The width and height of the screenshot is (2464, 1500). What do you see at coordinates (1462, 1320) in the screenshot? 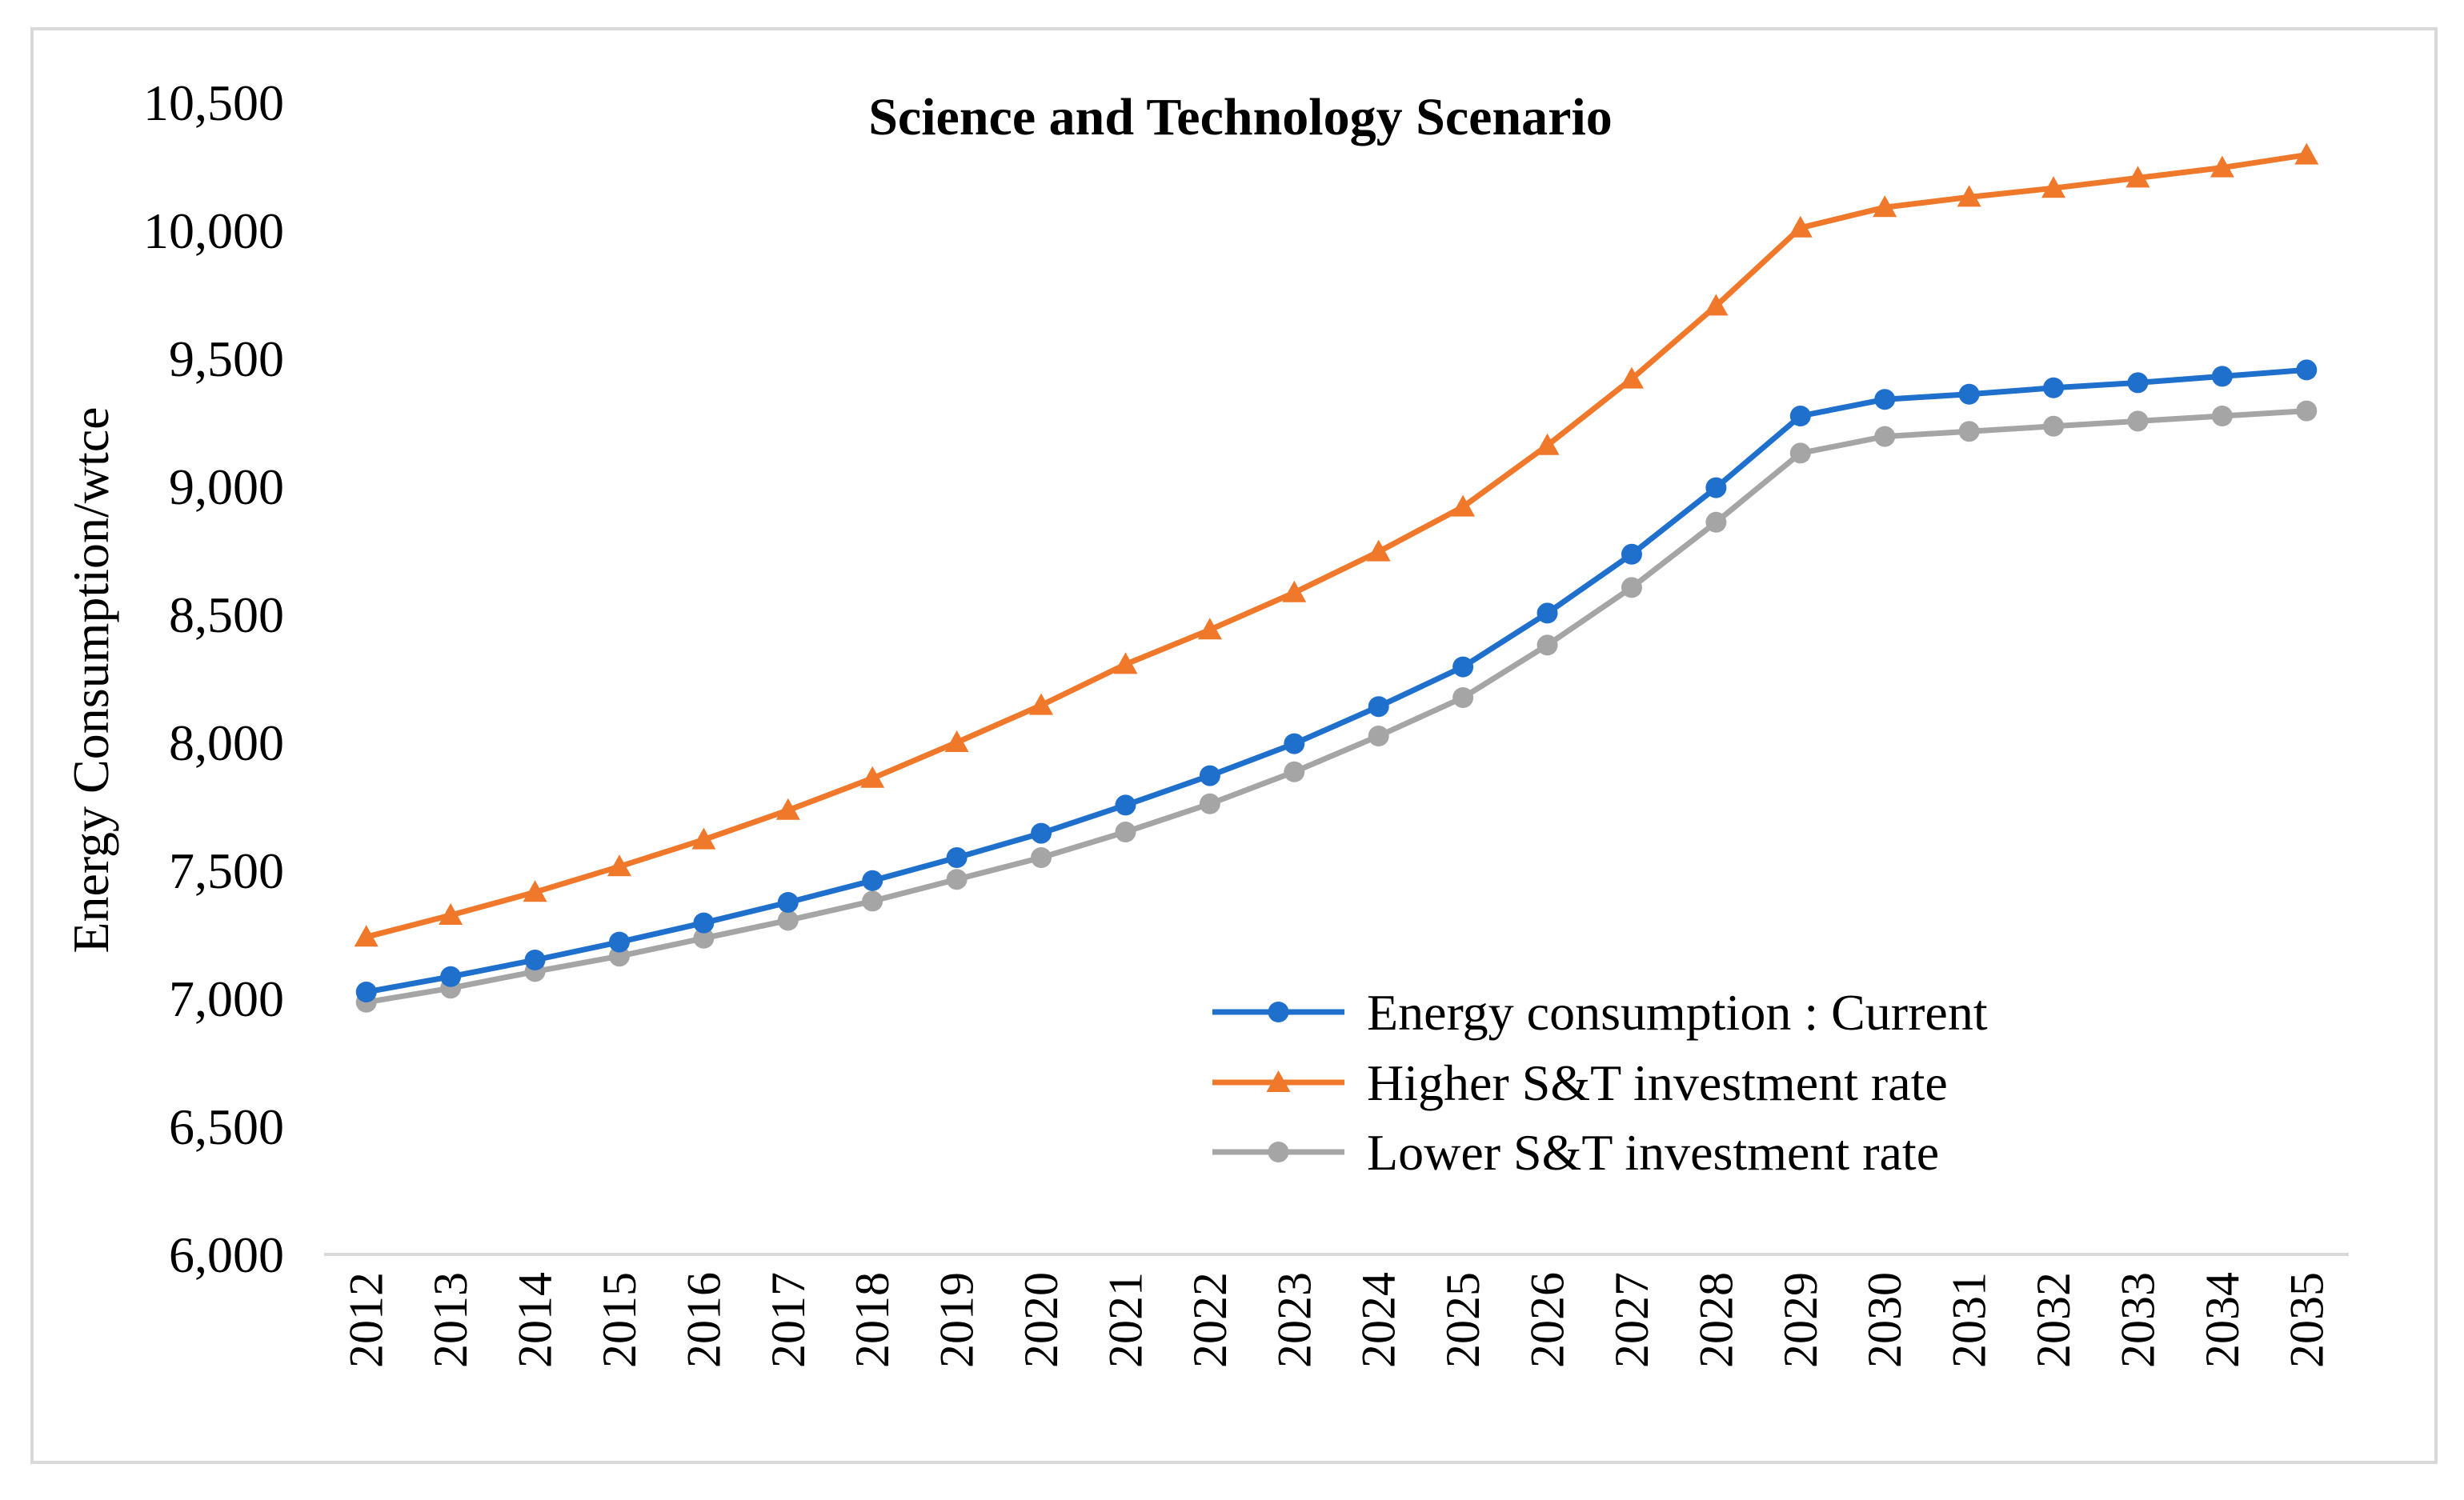
I see `x-tick-label: 2025` at bounding box center [1462, 1320].